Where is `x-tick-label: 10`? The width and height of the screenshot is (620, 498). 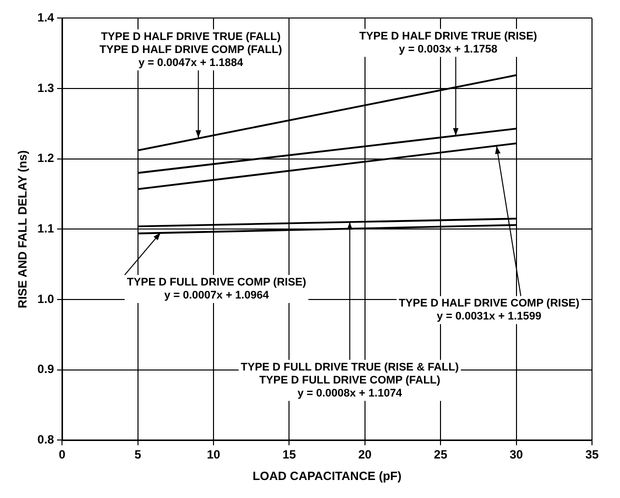 x-tick-label: 10 is located at coordinates (213, 455).